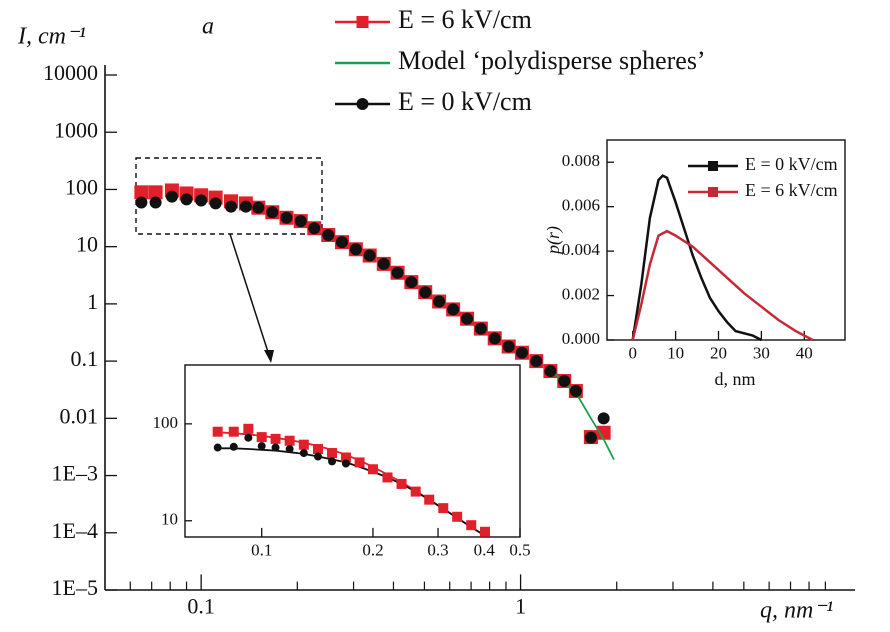 This screenshot has width=890, height=632. Describe the element at coordinates (372, 549) in the screenshot. I see `x-tick-label: 0.2` at that location.